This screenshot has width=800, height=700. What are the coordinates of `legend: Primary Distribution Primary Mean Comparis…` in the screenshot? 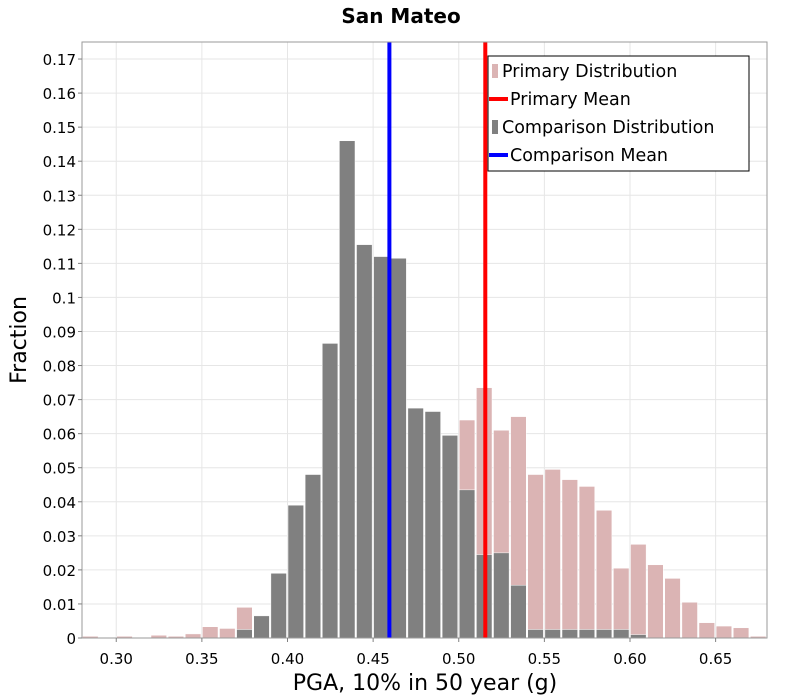 It's located at (618, 113).